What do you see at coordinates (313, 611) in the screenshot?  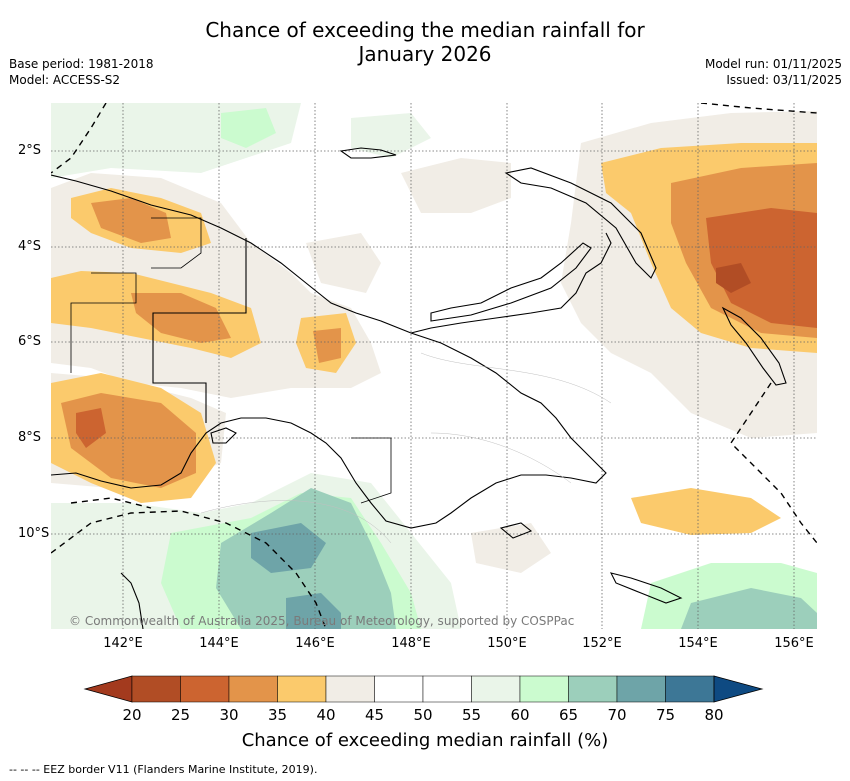 I see `region-70-75-s2` at bounding box center [313, 611].